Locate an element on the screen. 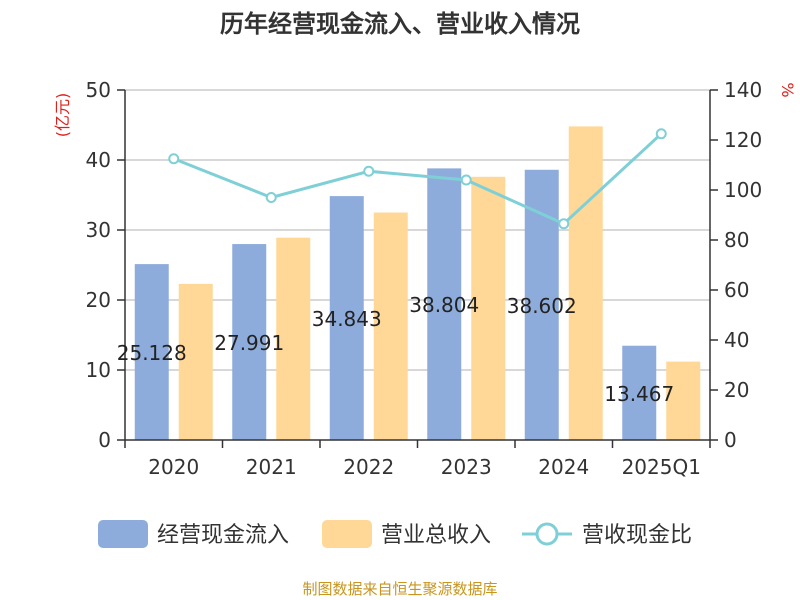  ratio-point-2021 is located at coordinates (271, 197).